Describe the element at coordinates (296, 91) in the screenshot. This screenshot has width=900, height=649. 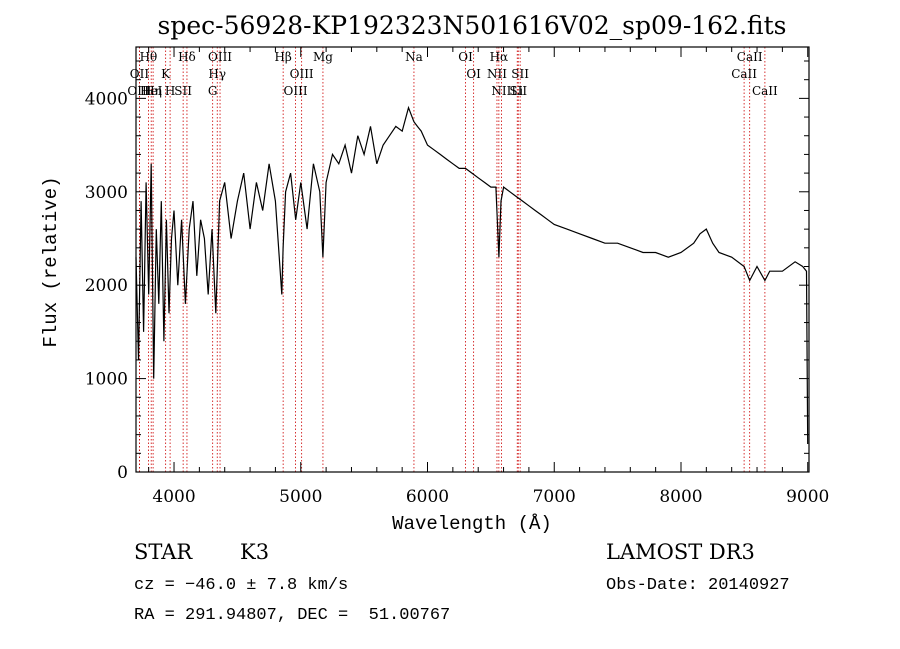
I see `line-marker-label-14: OIII` at that location.